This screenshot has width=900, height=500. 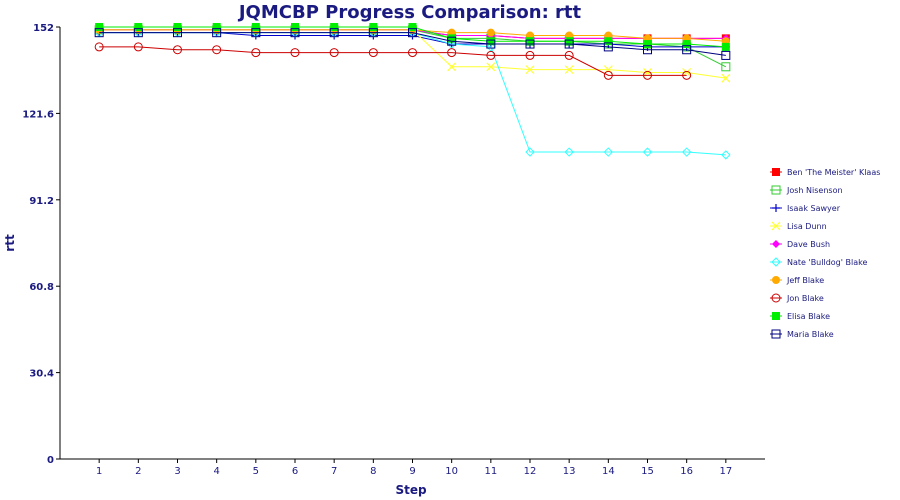 I want to click on x-tick-label: 10, so click(x=451, y=471).